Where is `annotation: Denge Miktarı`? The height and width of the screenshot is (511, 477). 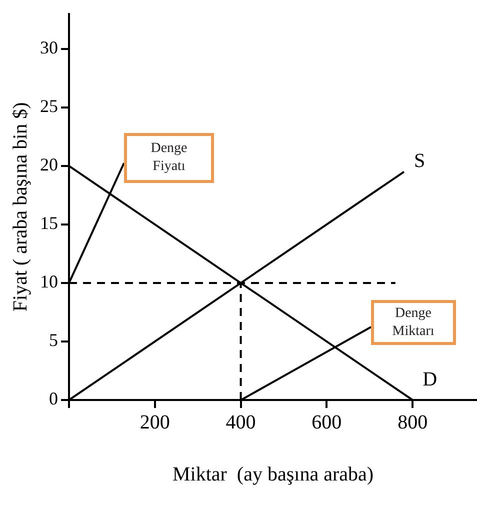
annotation: Denge Miktarı is located at coordinates (413, 322).